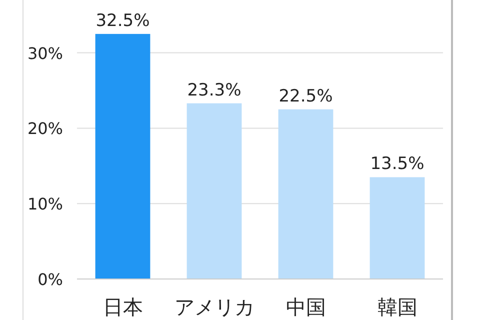 This screenshot has height=320, width=480. Describe the element at coordinates (122, 307) in the screenshot. I see `x-tick-label: 日本` at that location.